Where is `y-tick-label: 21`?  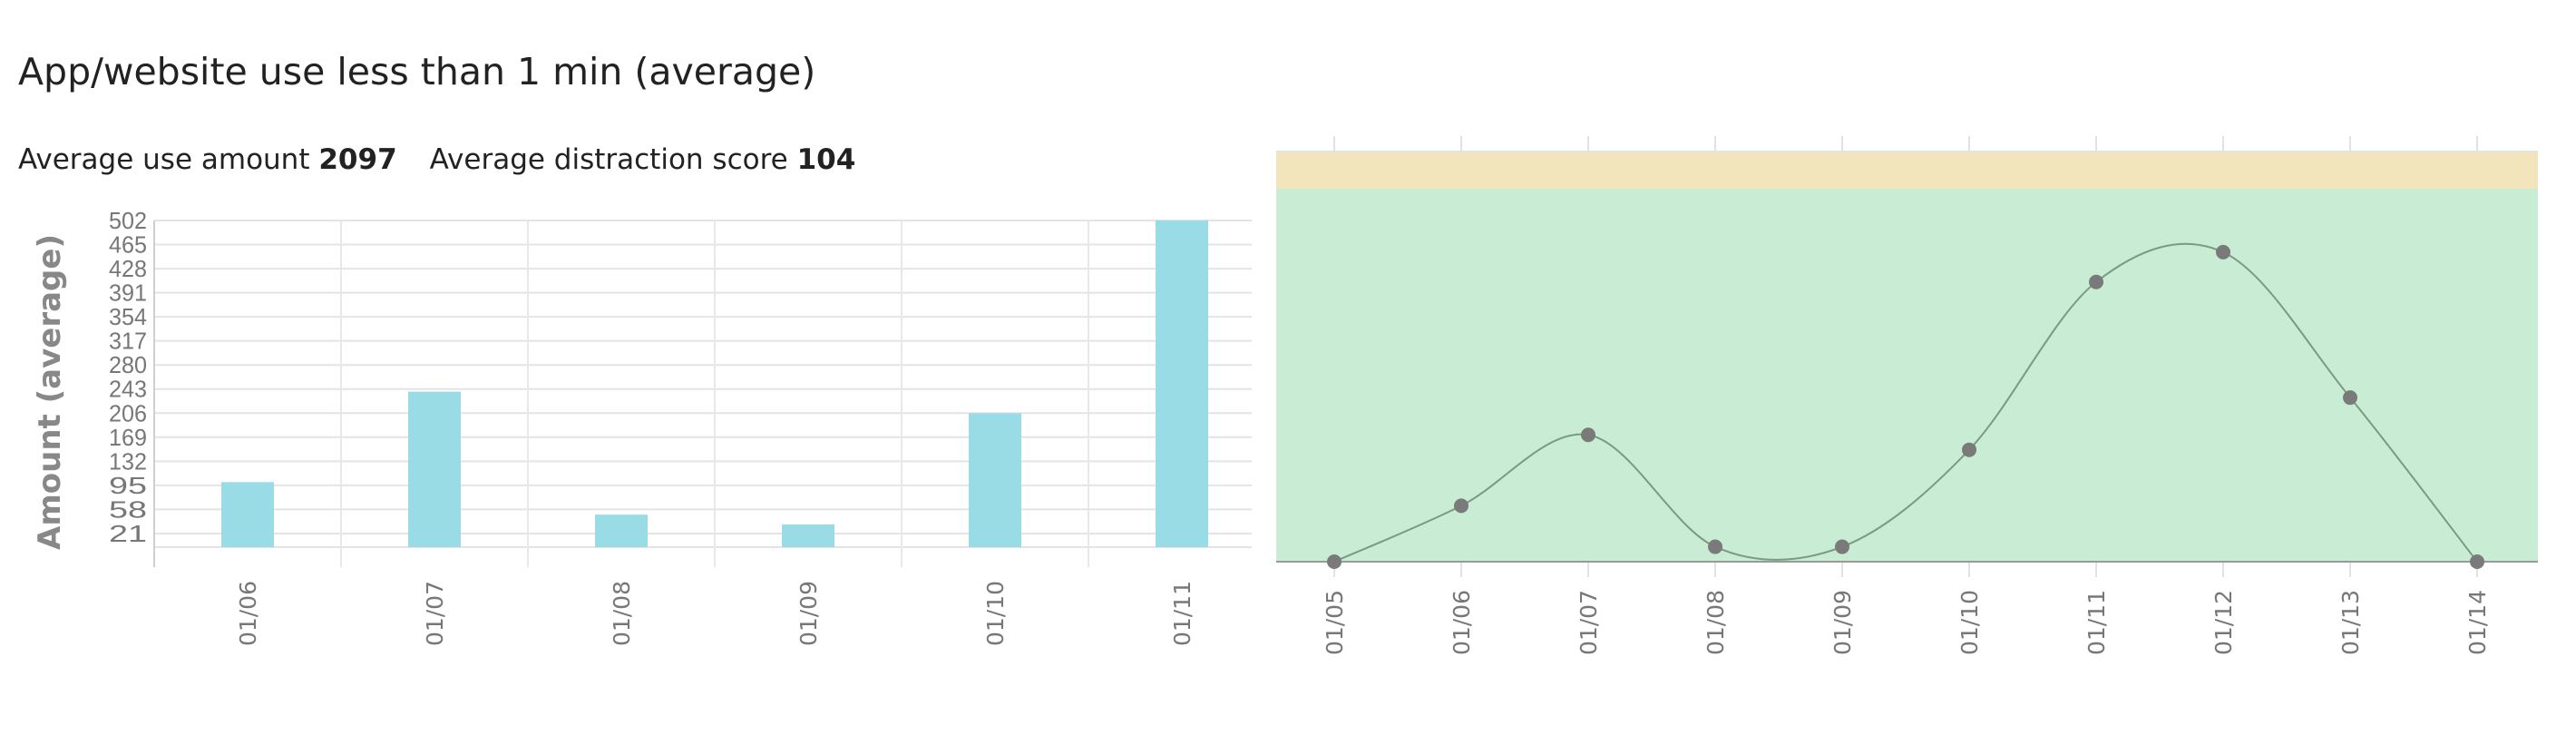
y-tick-label: 21 is located at coordinates (128, 533).